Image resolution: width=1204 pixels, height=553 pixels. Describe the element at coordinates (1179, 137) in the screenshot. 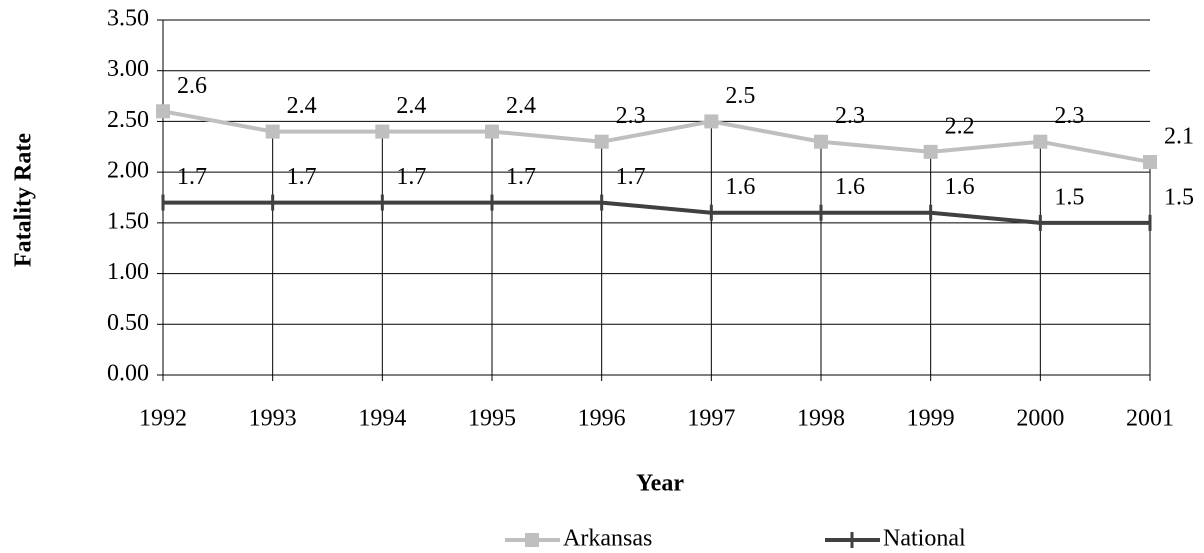

I see `data-label: 2.1` at that location.